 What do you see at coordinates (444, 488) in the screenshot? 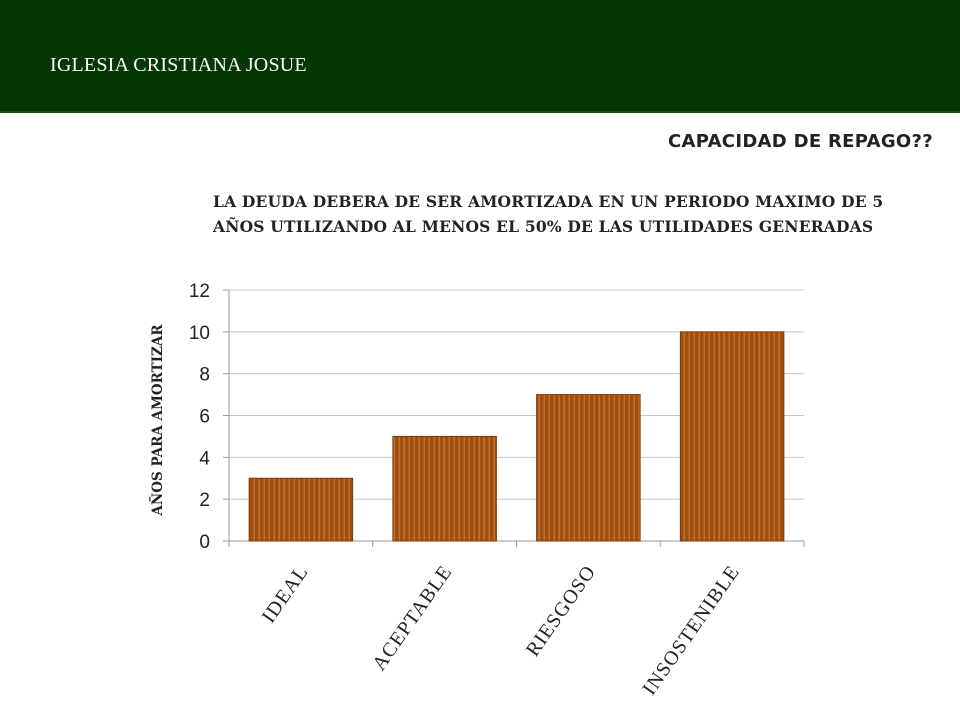
I see `bar-aceptable` at bounding box center [444, 488].